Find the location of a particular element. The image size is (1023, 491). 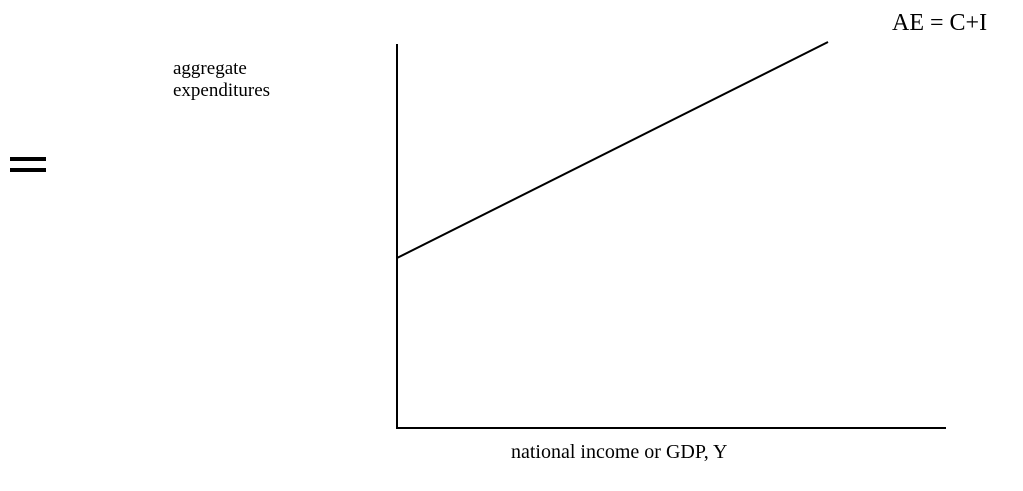

equals-bar-bottom is located at coordinates (28, 170).